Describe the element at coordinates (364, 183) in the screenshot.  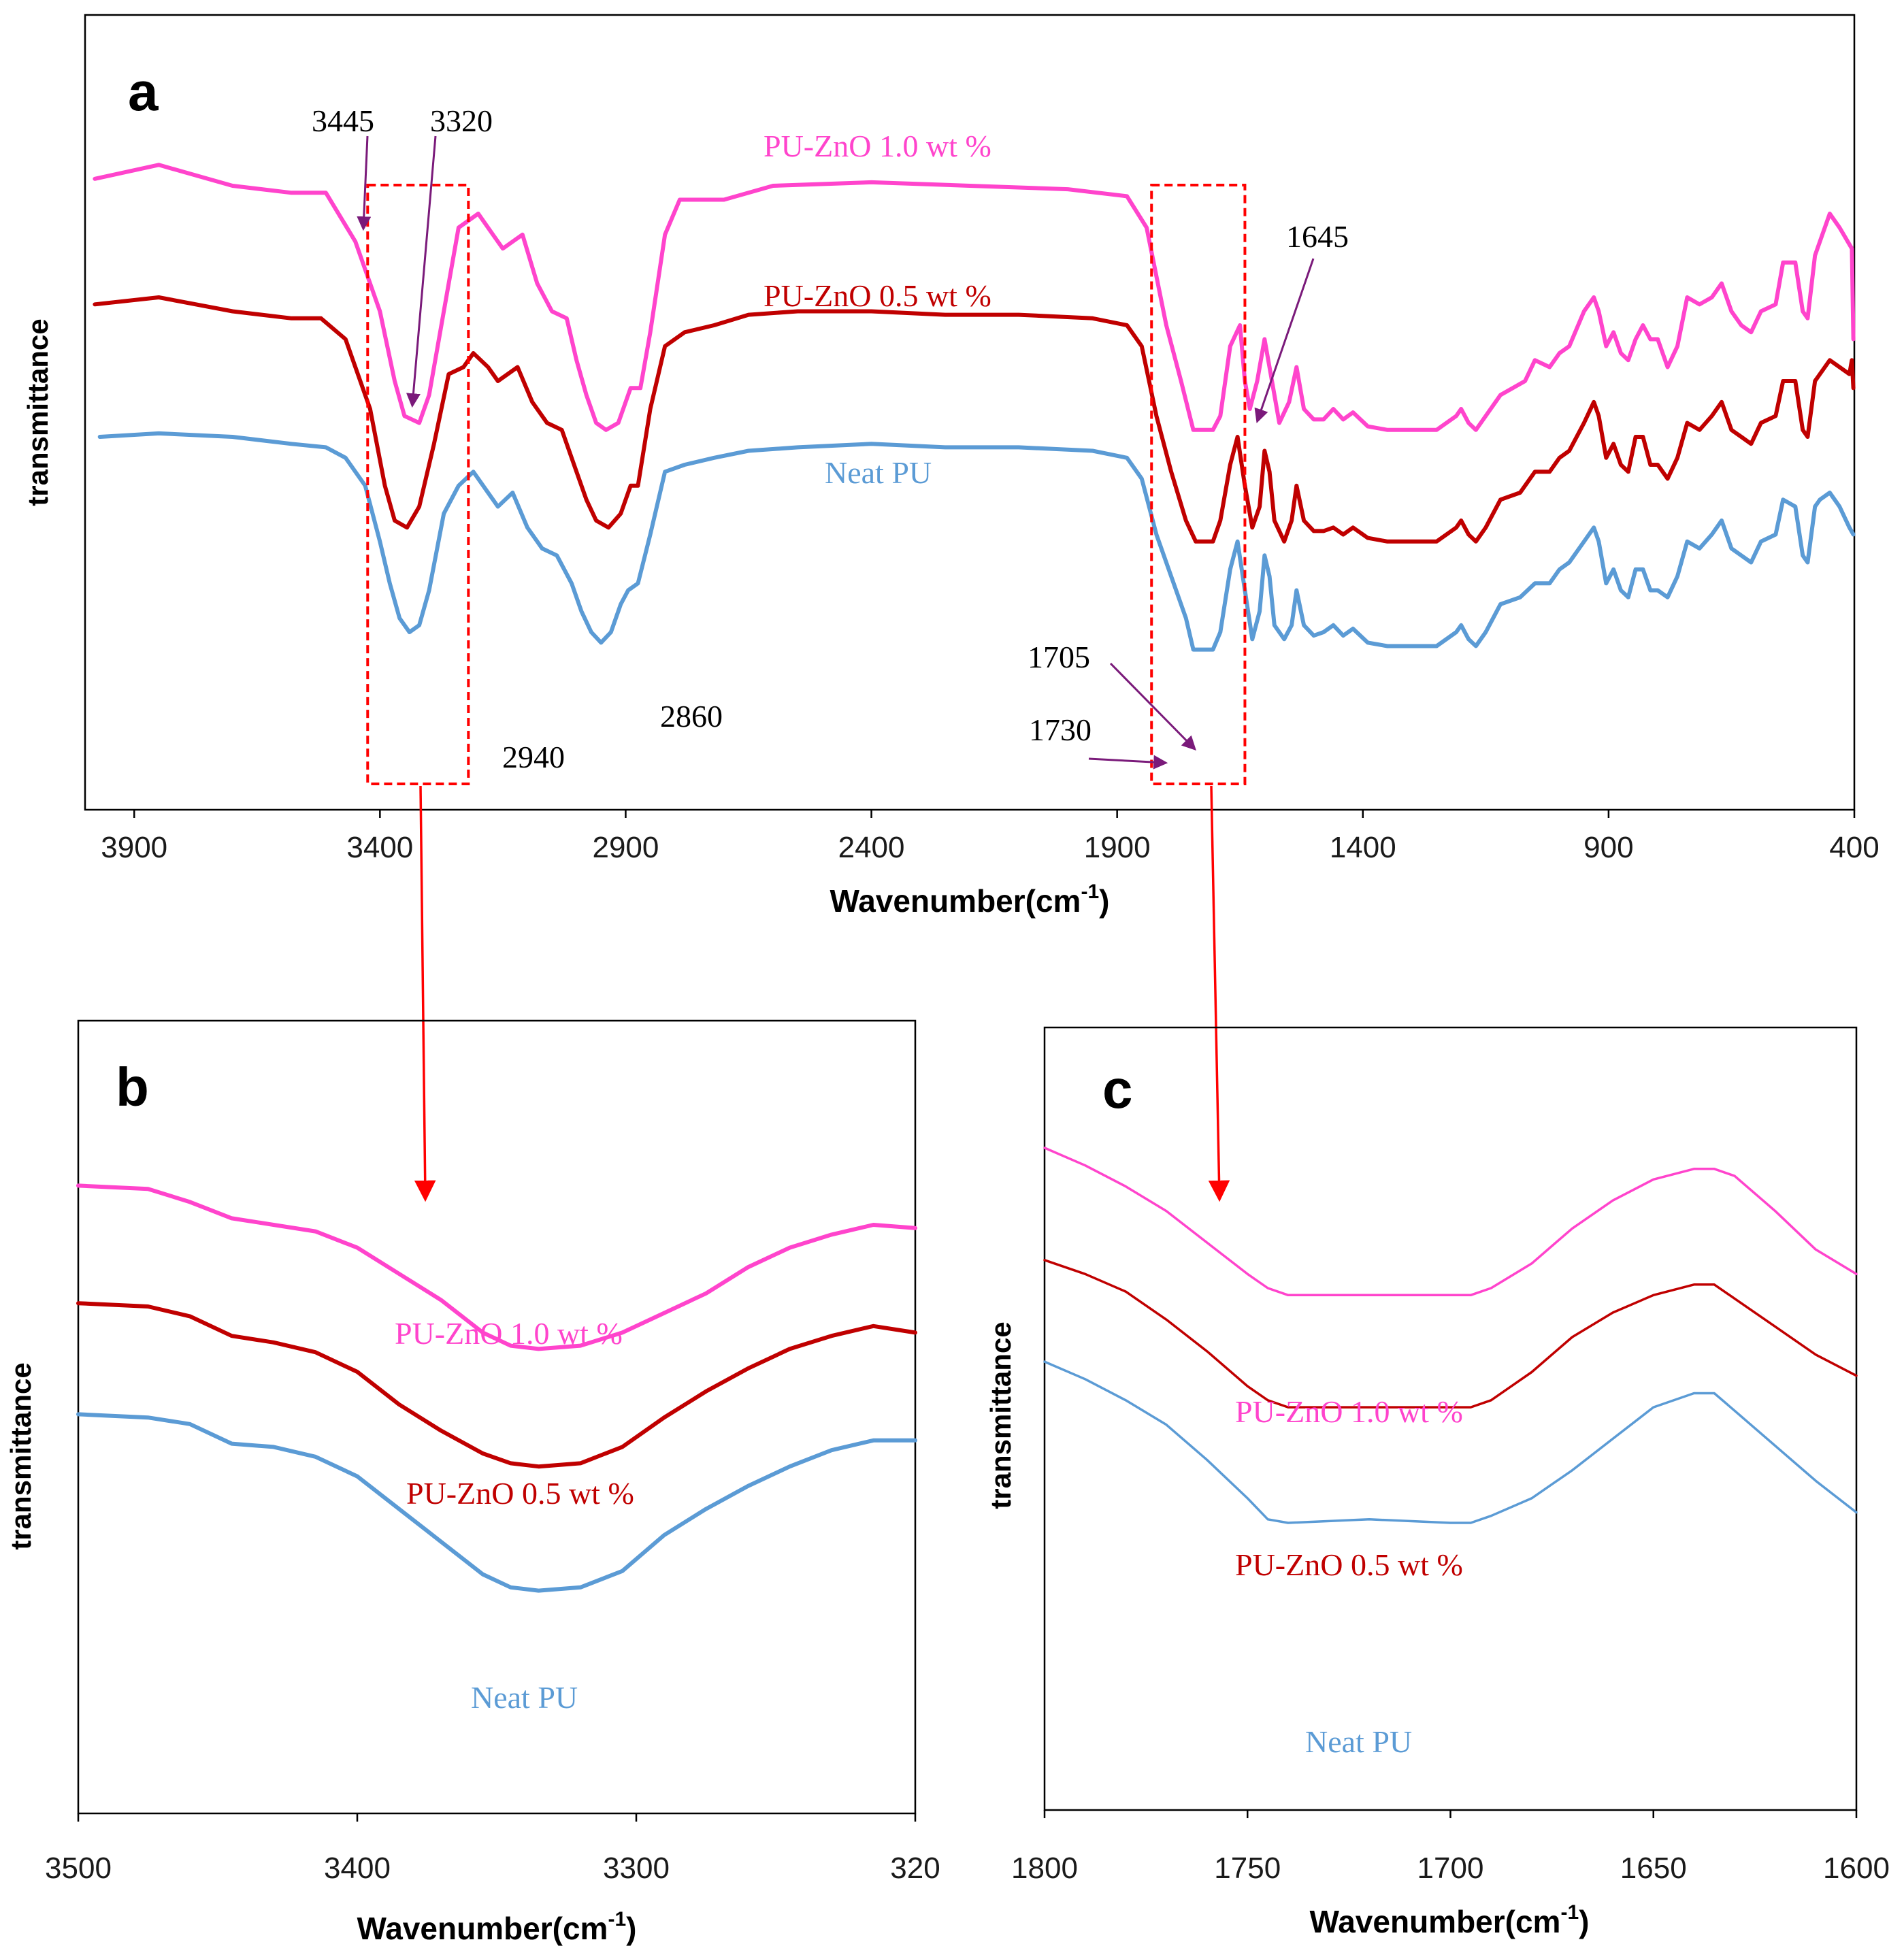
I see `annotation-3445-arrow` at that location.